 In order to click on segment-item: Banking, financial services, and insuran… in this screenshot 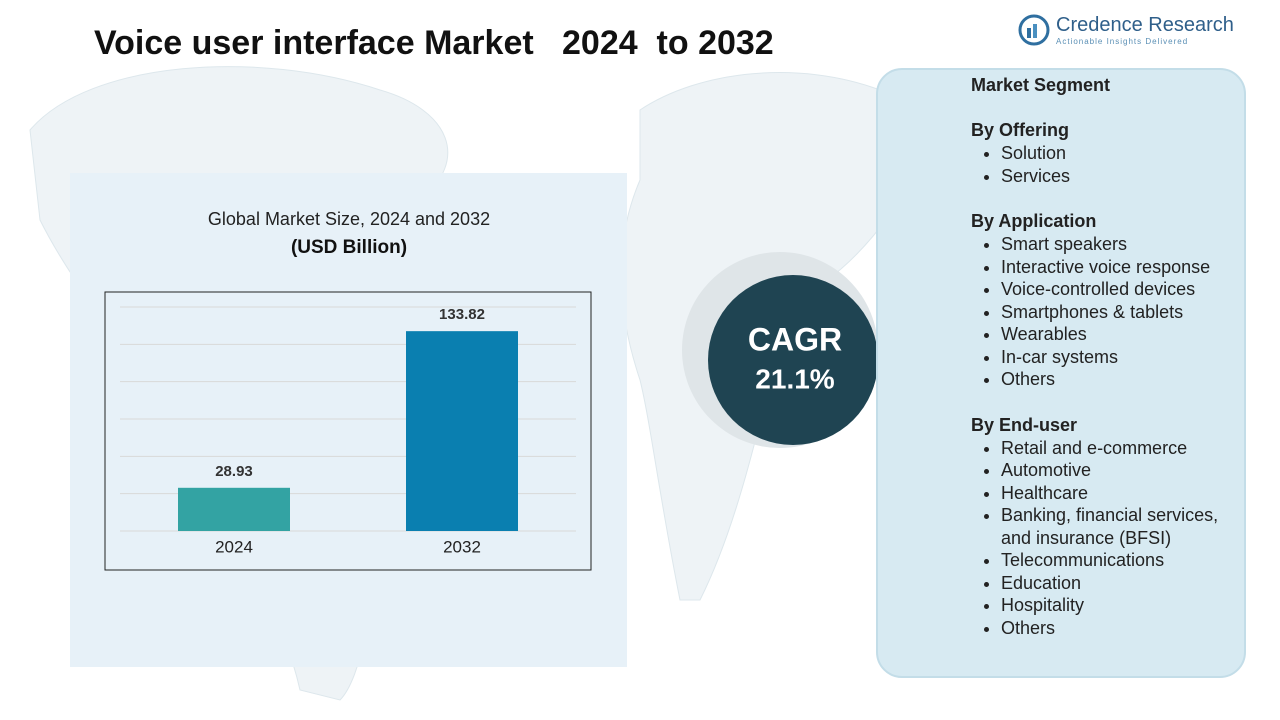, I will do `click(1122, 526)`.